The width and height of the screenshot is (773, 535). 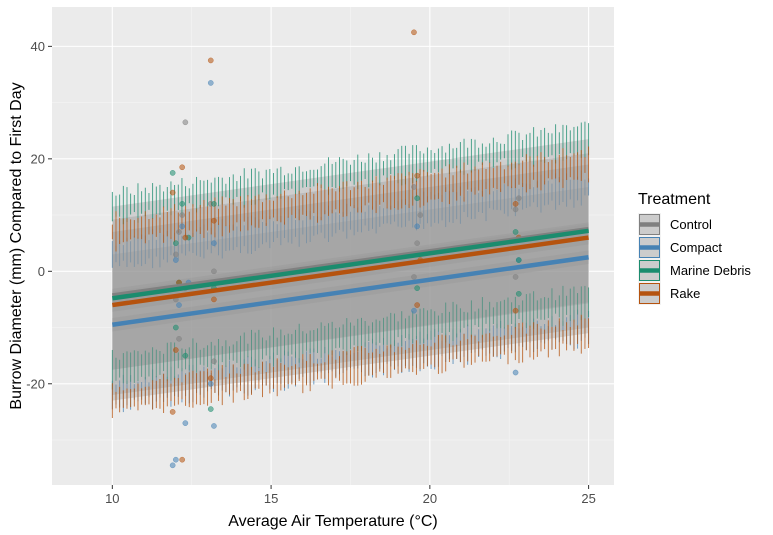 What do you see at coordinates (710, 270) in the screenshot?
I see `legend-label-marine-debris: Marine Debris` at bounding box center [710, 270].